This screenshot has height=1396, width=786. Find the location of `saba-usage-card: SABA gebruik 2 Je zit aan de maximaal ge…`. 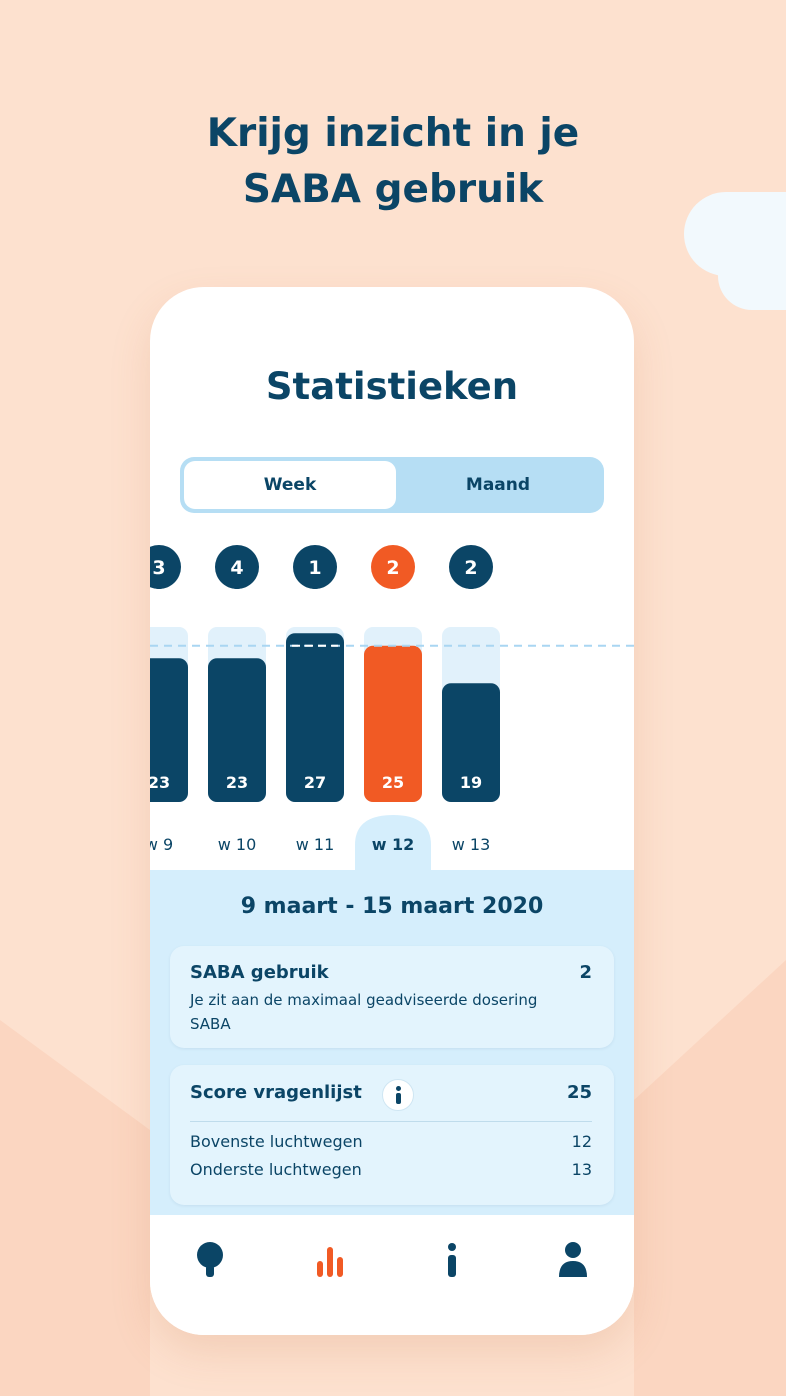

saba-usage-card: SABA gebruik 2 Je zit aan de maximaal ge… is located at coordinates (392, 997).